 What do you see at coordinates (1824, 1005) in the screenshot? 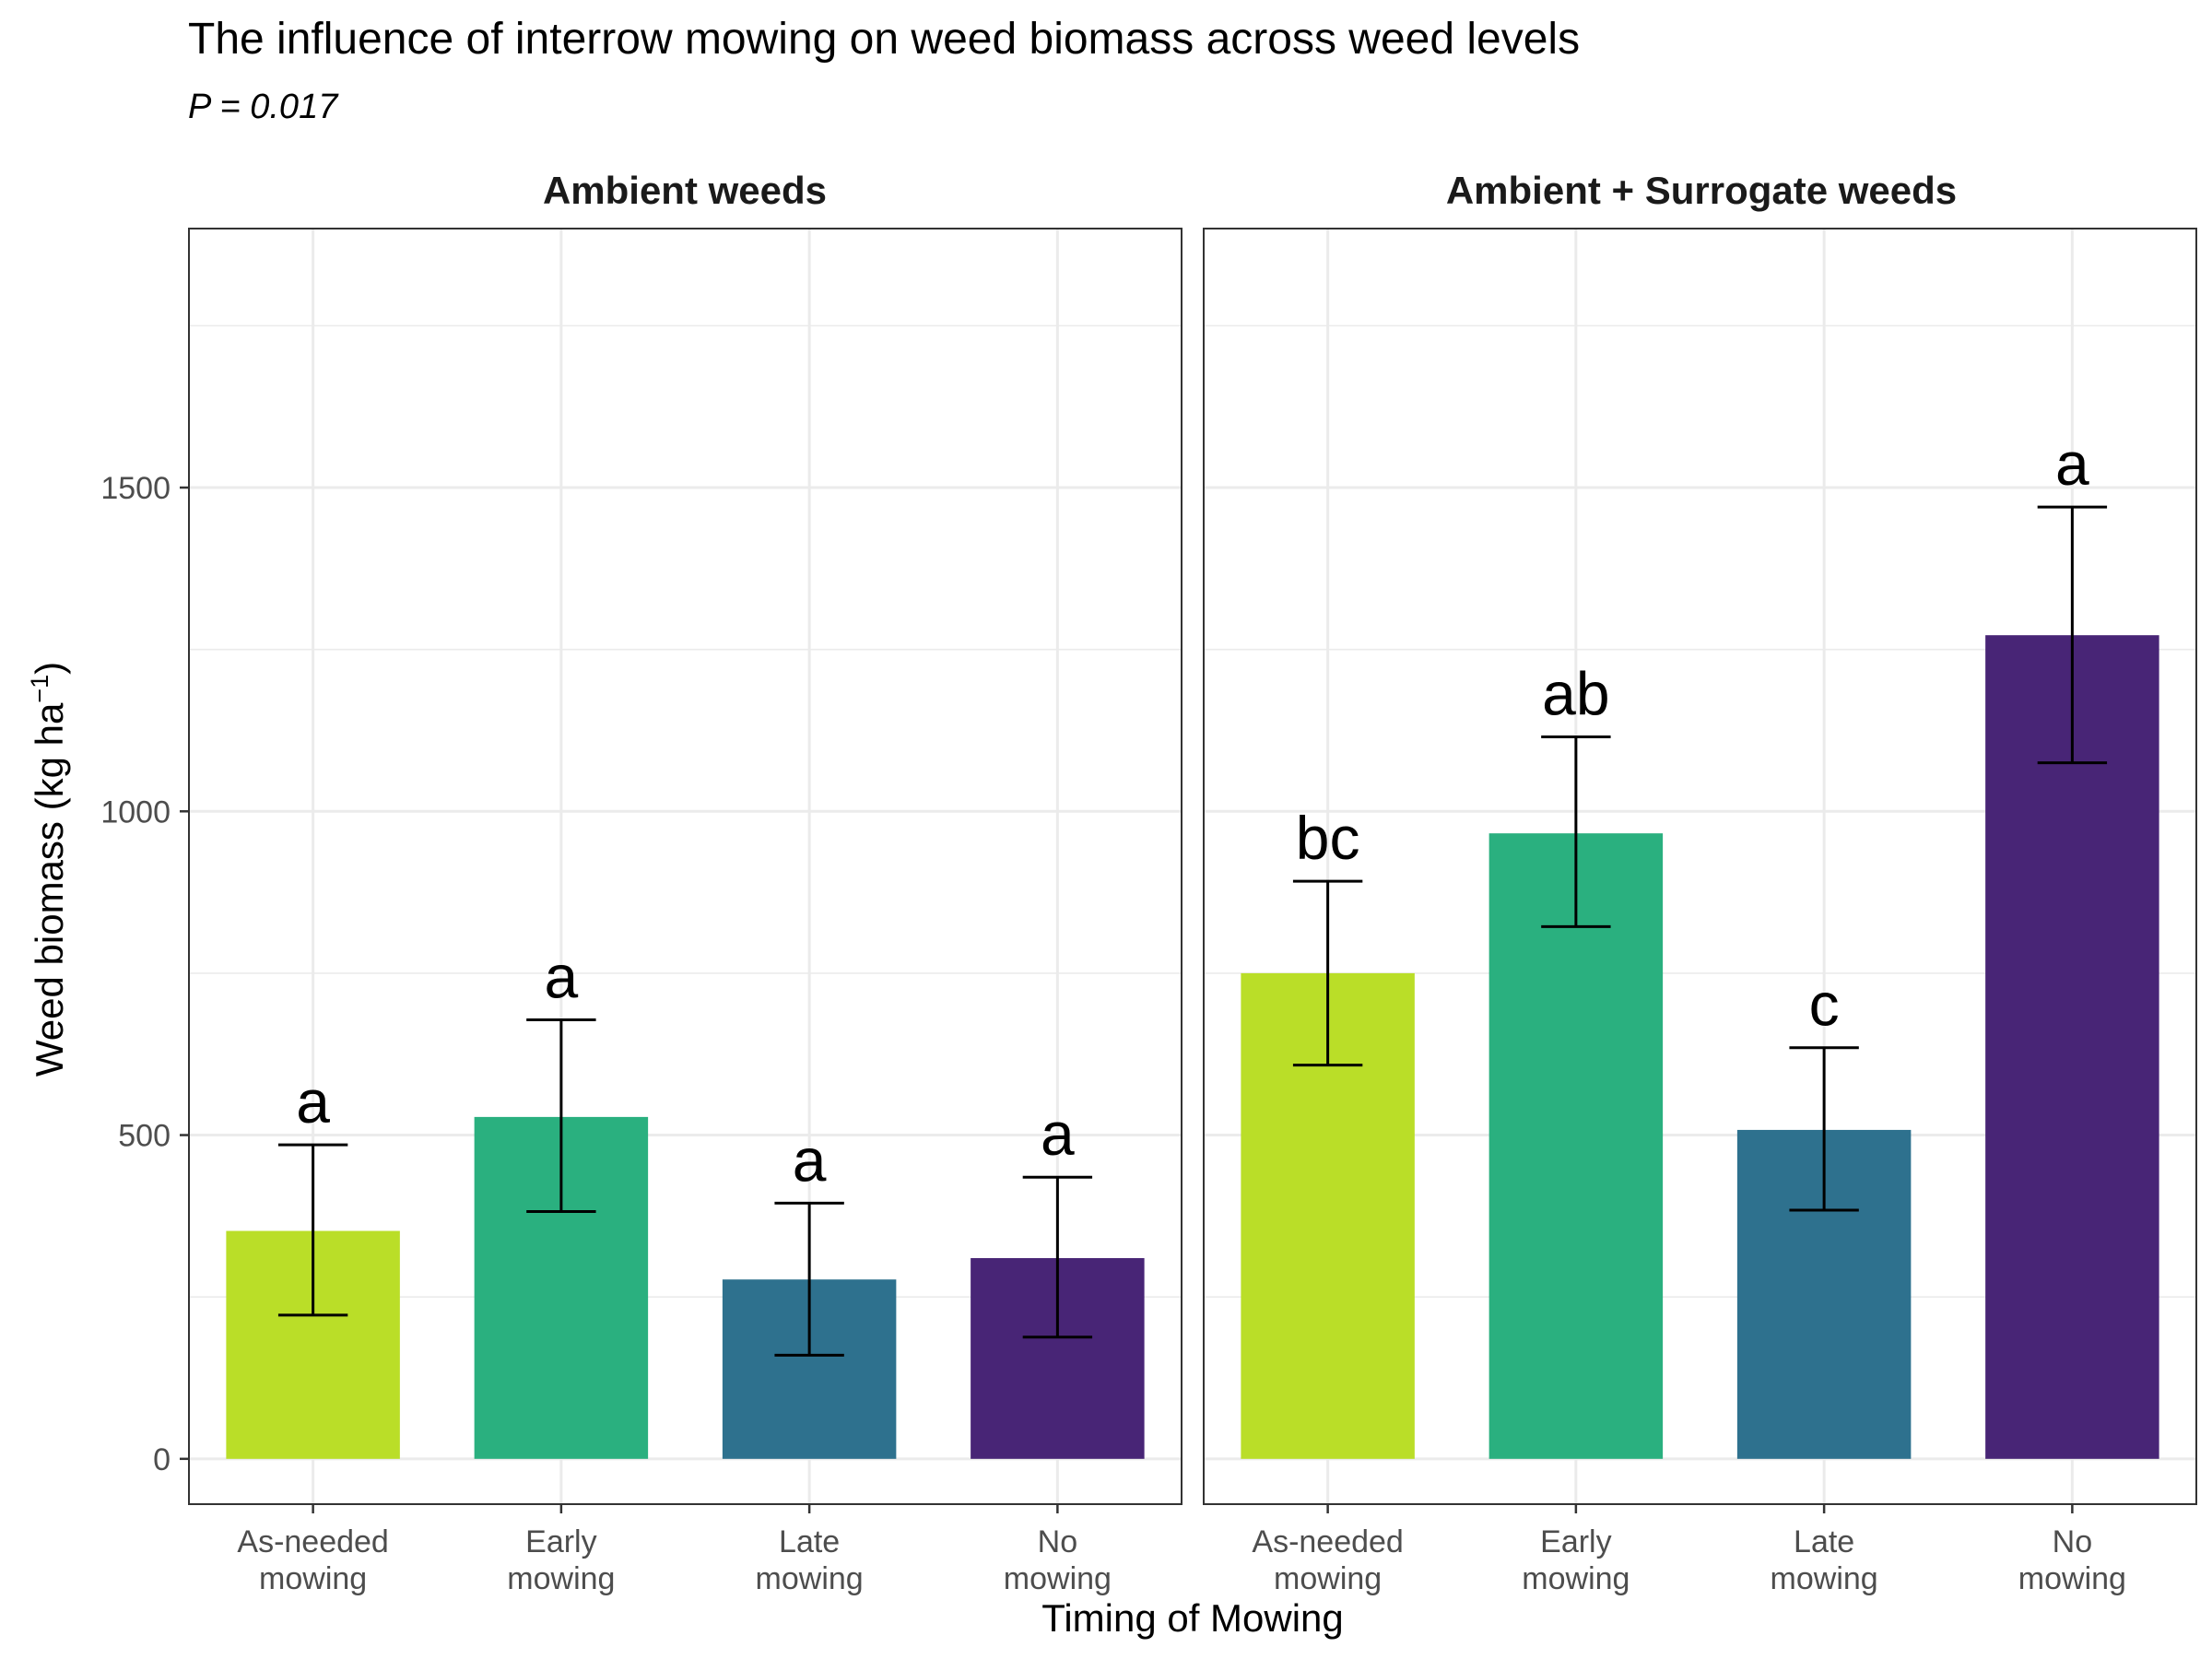
I see `significance-letter: c` at bounding box center [1824, 1005].